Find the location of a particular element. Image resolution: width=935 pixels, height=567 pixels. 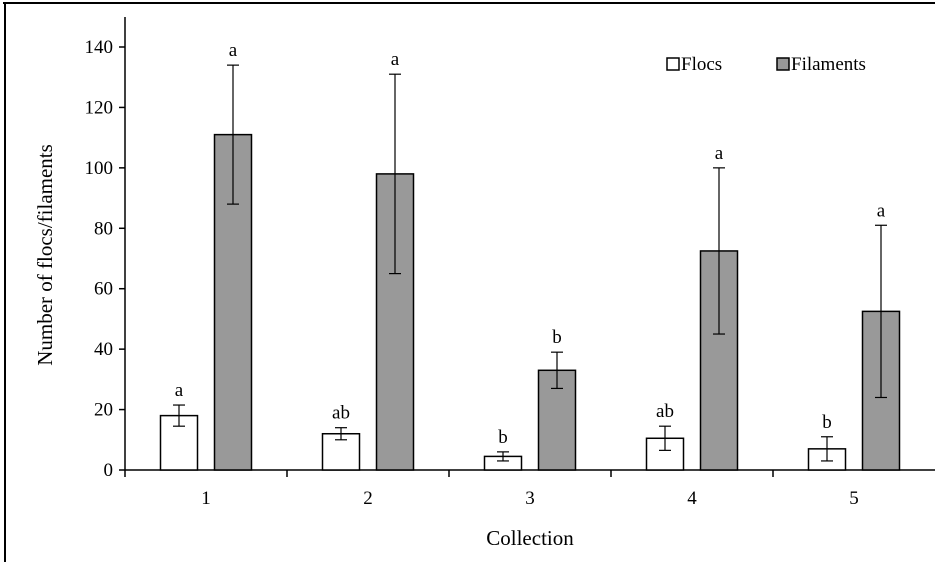

x-tick-label: 5 is located at coordinates (854, 498).